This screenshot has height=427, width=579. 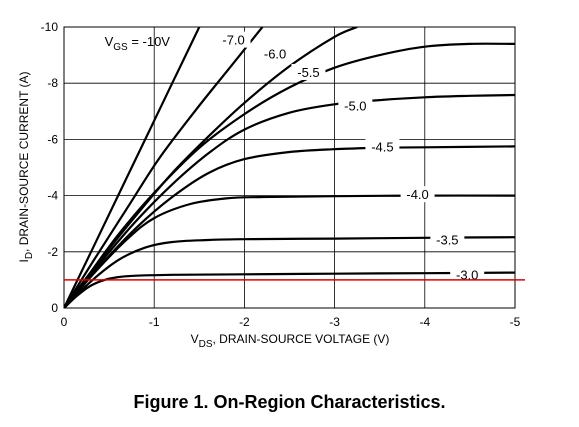 I want to click on y-tick-label: -4, so click(x=52, y=196).